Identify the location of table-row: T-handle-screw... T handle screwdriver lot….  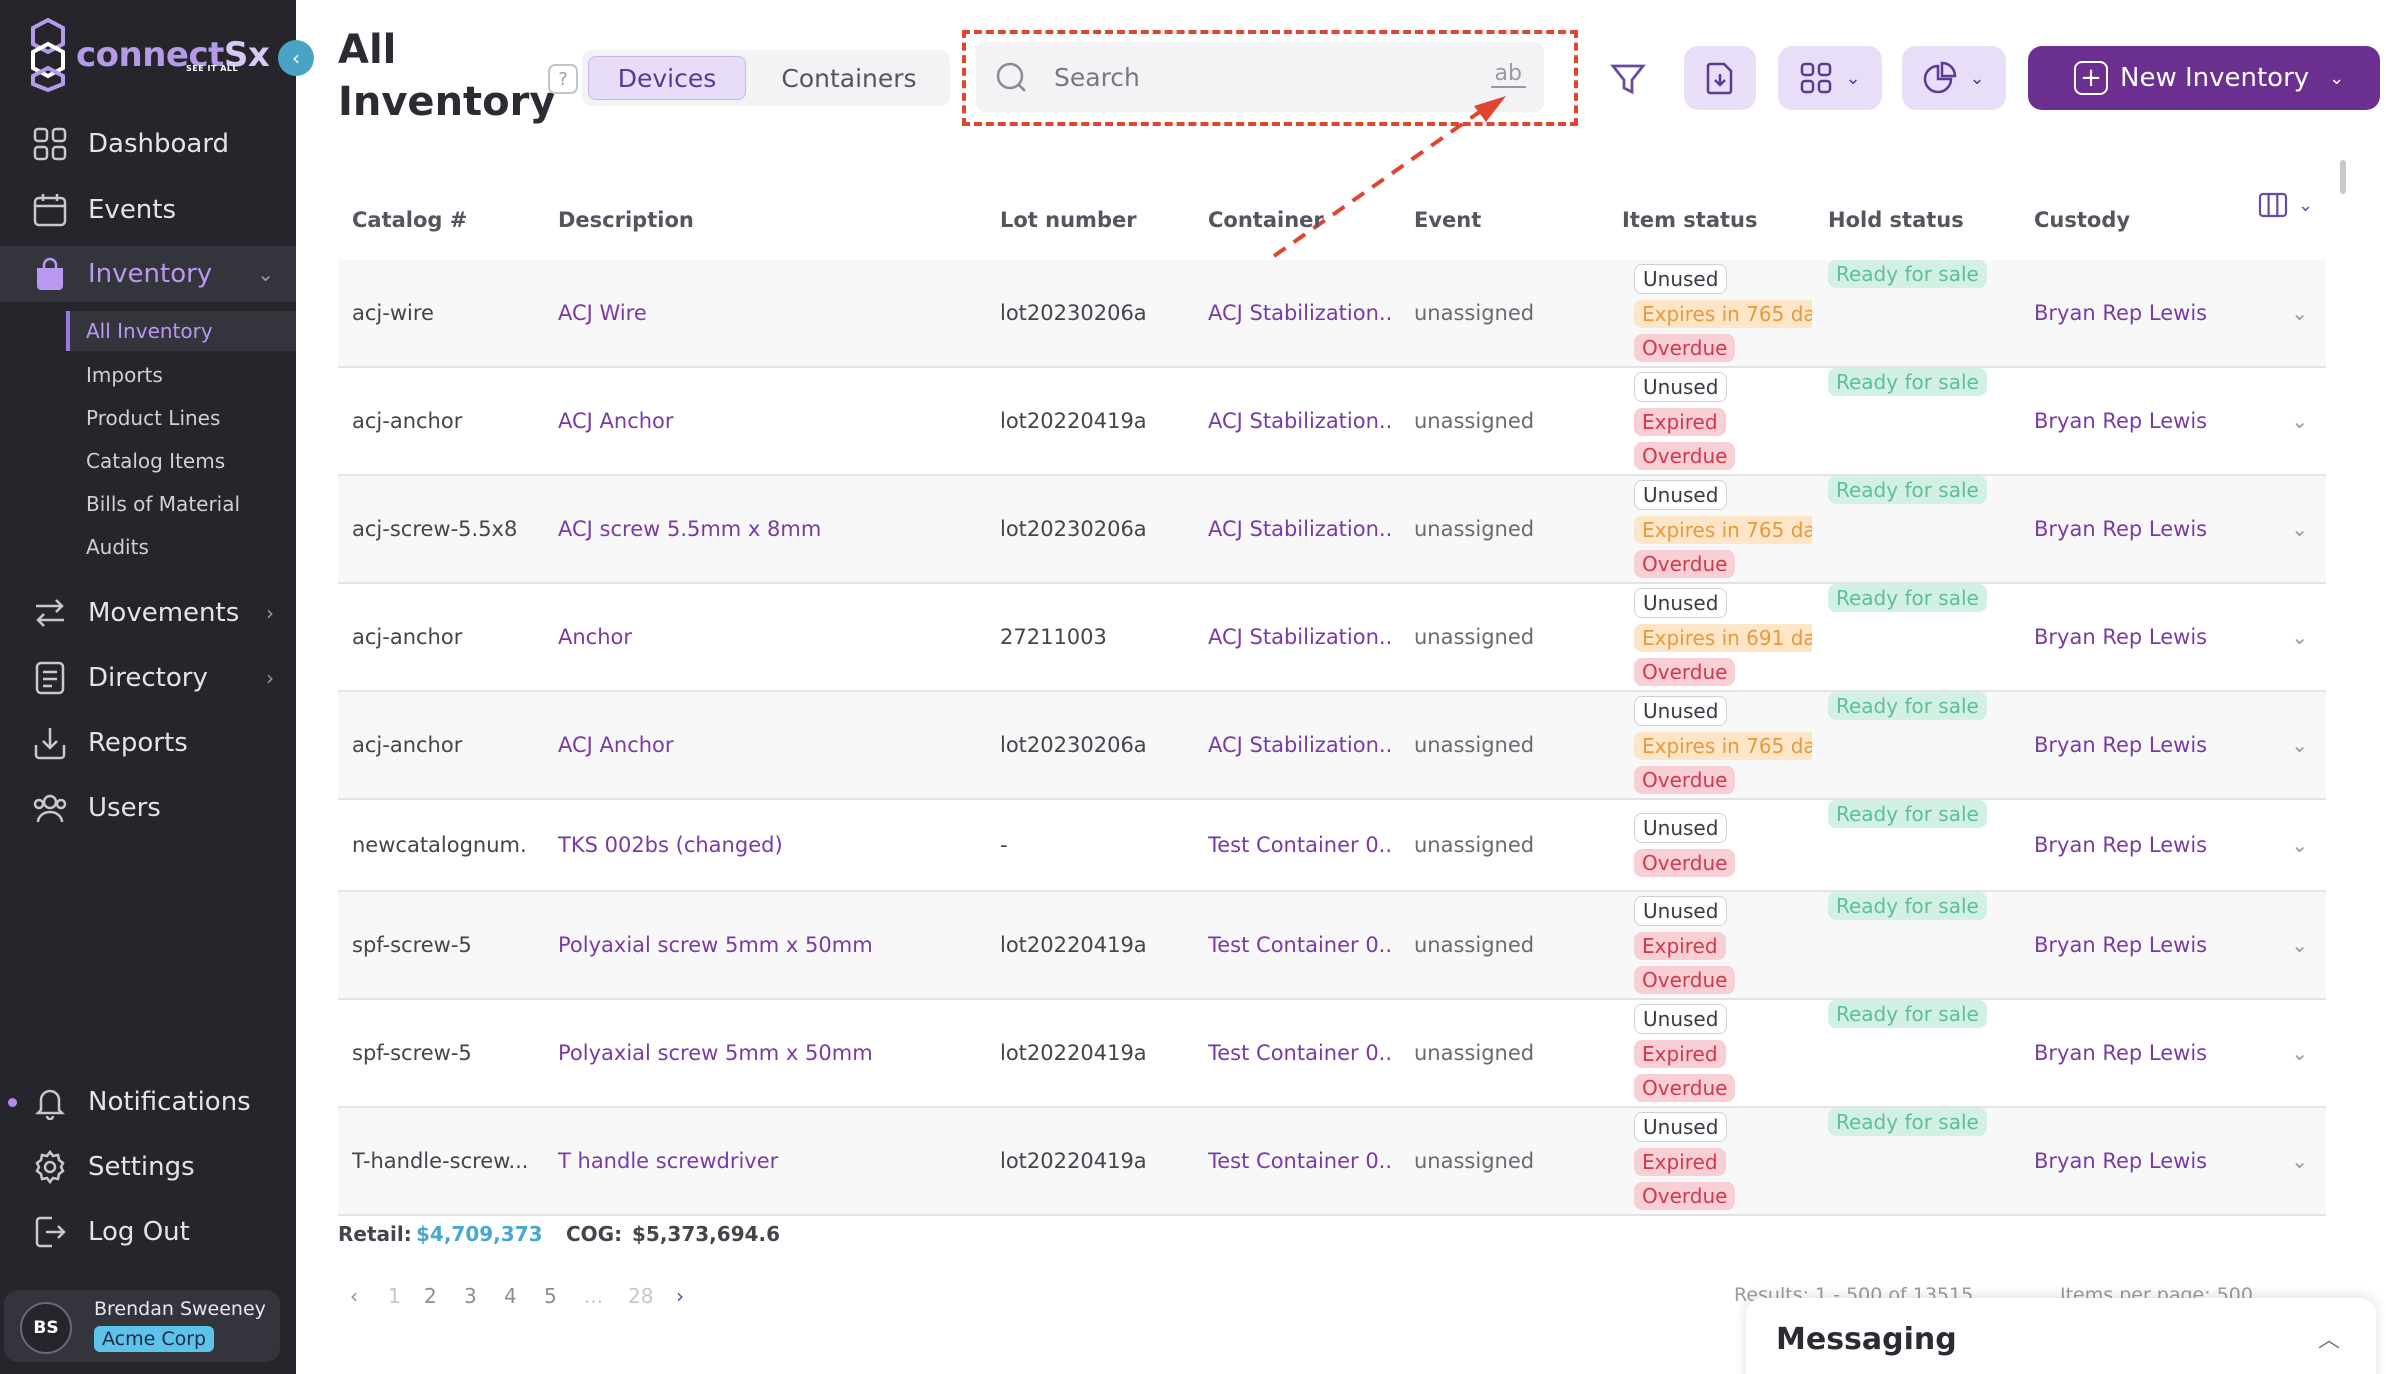
(1332, 1162).